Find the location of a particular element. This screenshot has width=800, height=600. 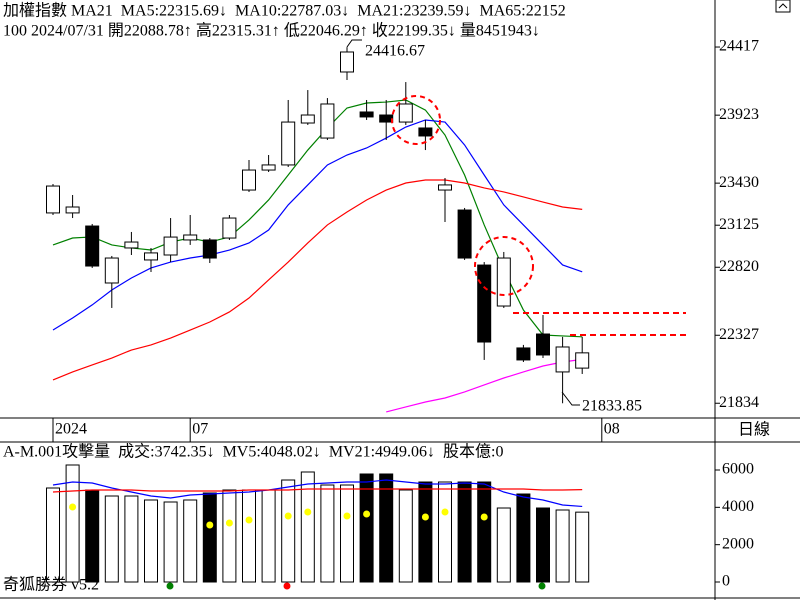

header-text: MA21:23239.59↓ is located at coordinates (414, 11).